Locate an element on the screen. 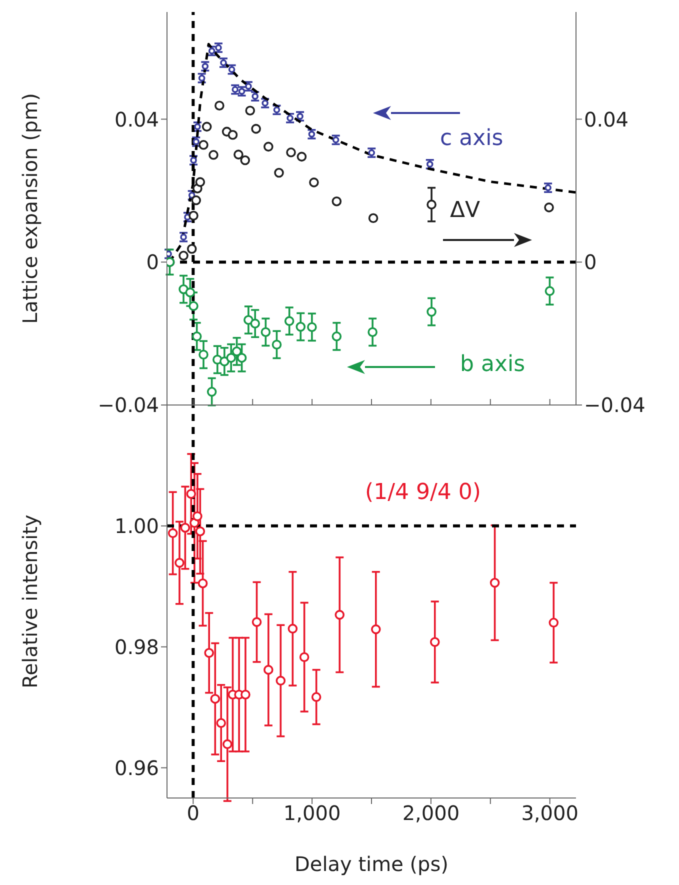 The height and width of the screenshot is (885, 679). y-tick-label: 0 is located at coordinates (152, 262).